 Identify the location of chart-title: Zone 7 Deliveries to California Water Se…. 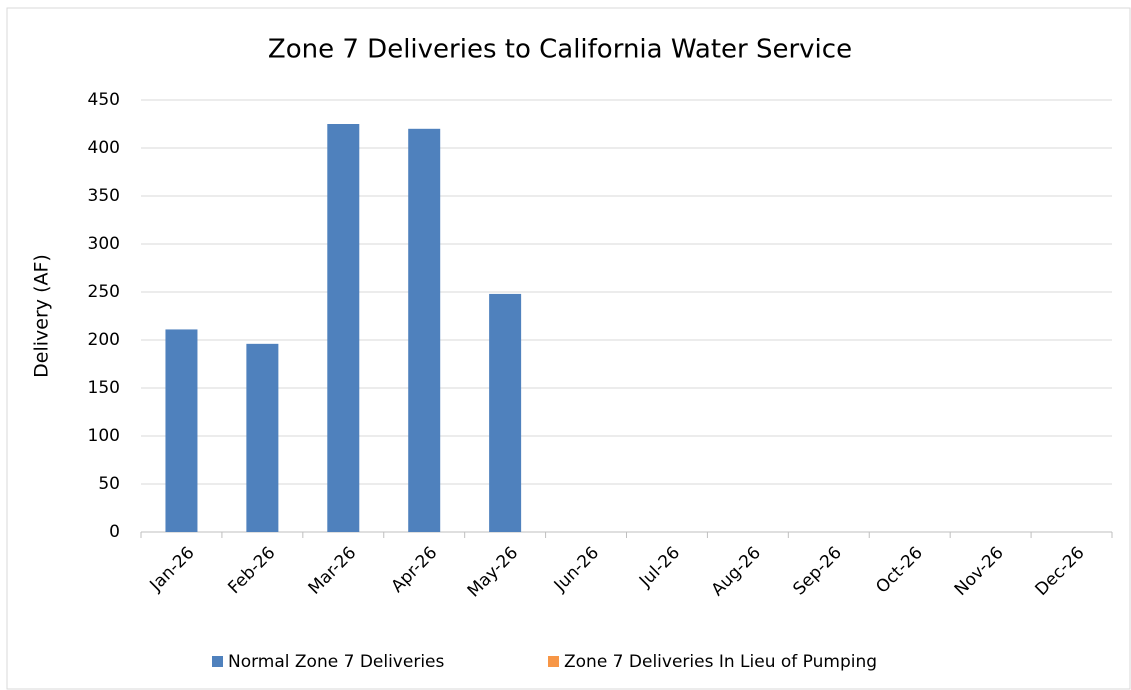
(560, 50).